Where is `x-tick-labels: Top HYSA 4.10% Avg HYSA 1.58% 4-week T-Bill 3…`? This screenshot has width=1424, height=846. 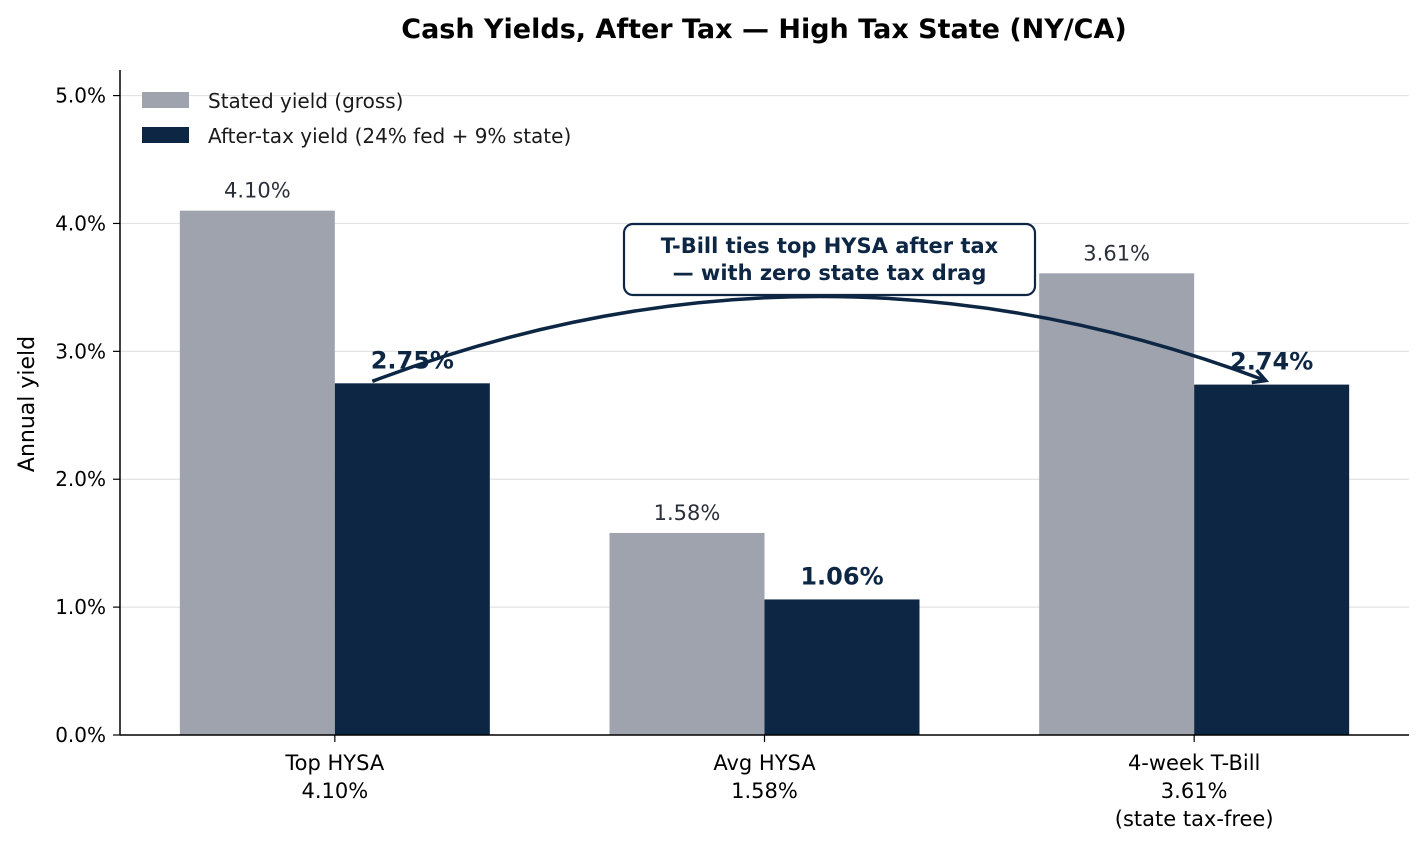
x-tick-labels: Top HYSA 4.10% Avg HYSA 1.58% 4-week T-Bill 3… is located at coordinates (779, 783).